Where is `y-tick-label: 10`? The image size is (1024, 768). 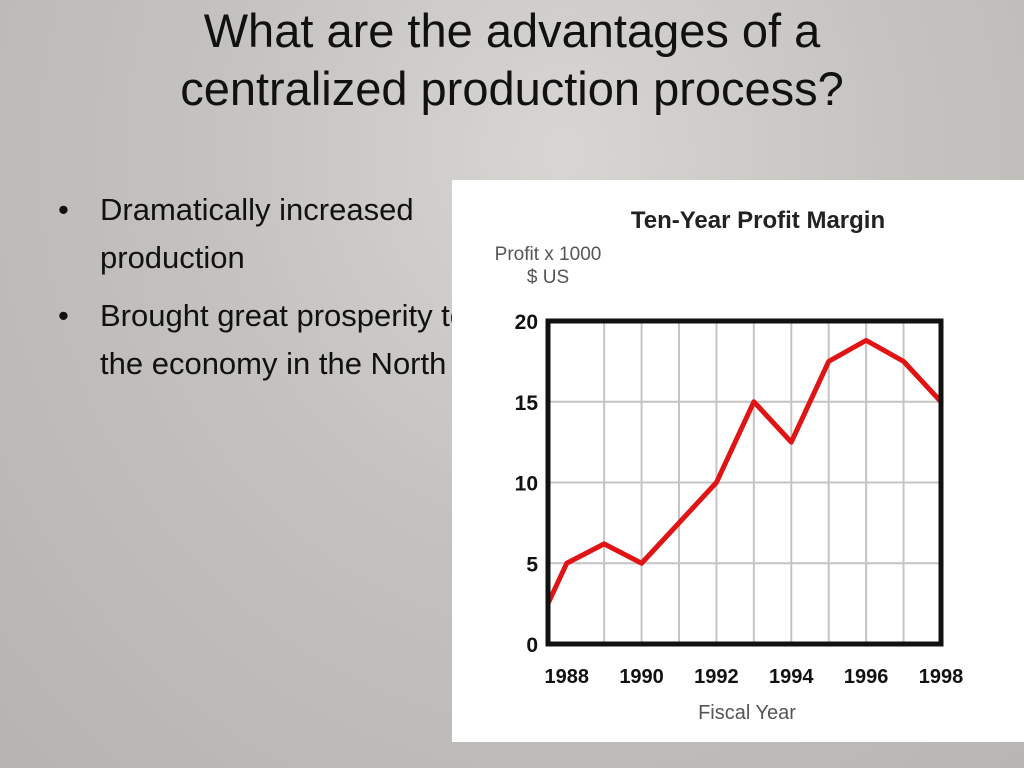
y-tick-label: 10 is located at coordinates (526, 484).